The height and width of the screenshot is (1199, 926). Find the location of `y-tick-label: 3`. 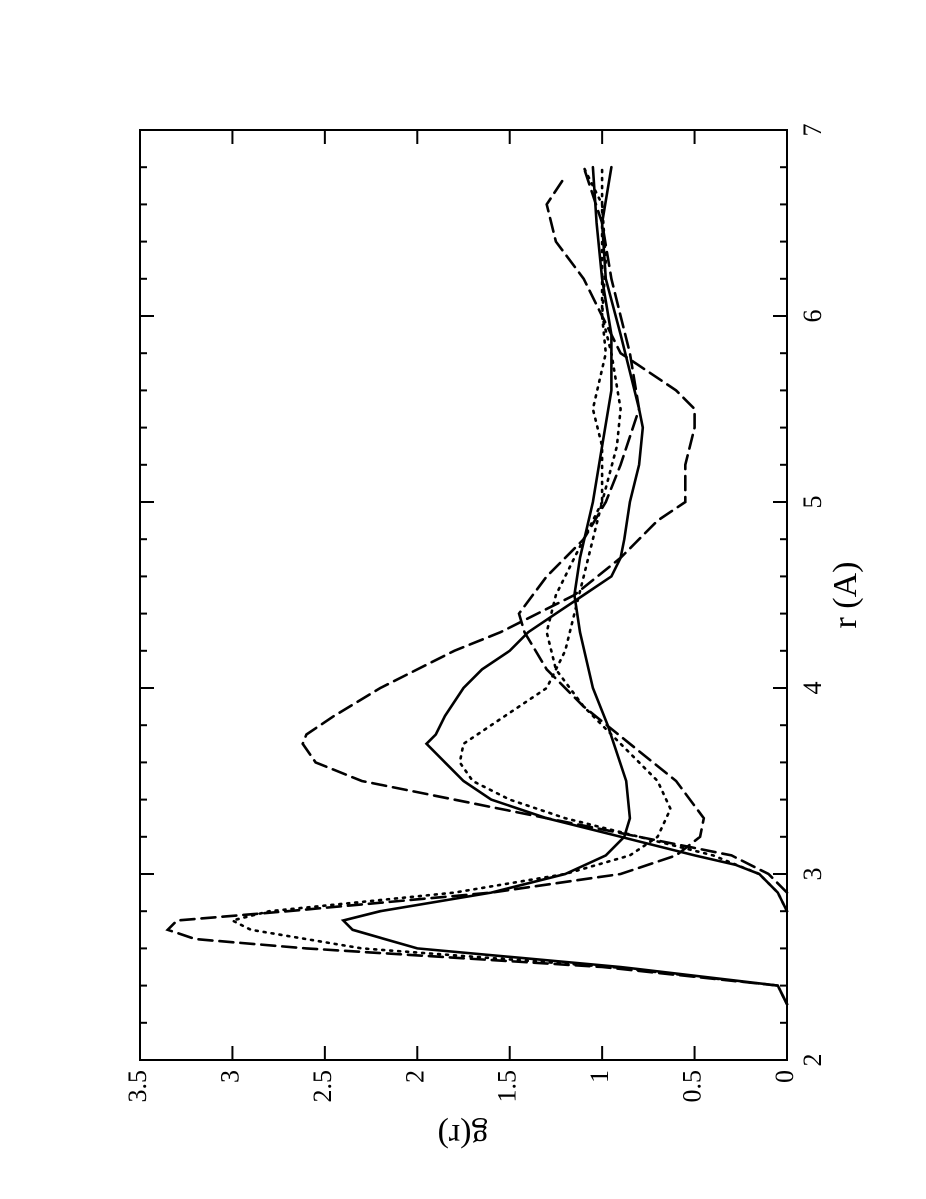

y-tick-label: 3 is located at coordinates (229, 1076).